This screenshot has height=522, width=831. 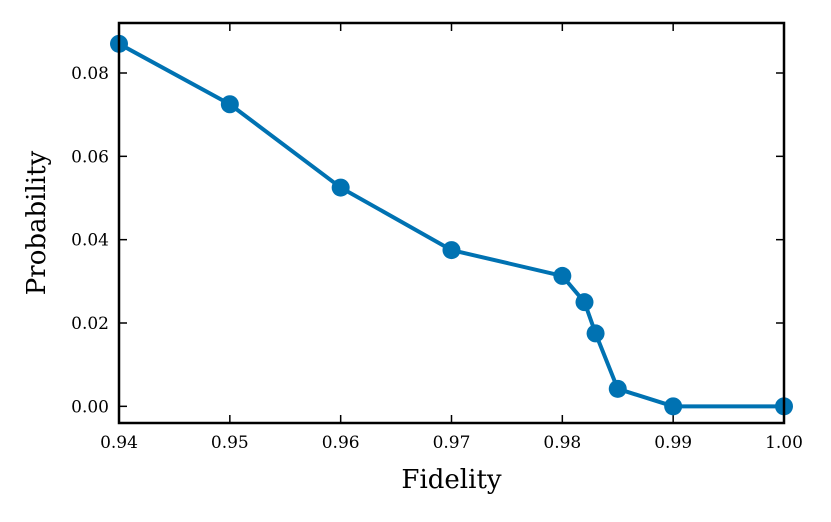 What do you see at coordinates (451, 480) in the screenshot?
I see `x-axis-label: Fidelity` at bounding box center [451, 480].